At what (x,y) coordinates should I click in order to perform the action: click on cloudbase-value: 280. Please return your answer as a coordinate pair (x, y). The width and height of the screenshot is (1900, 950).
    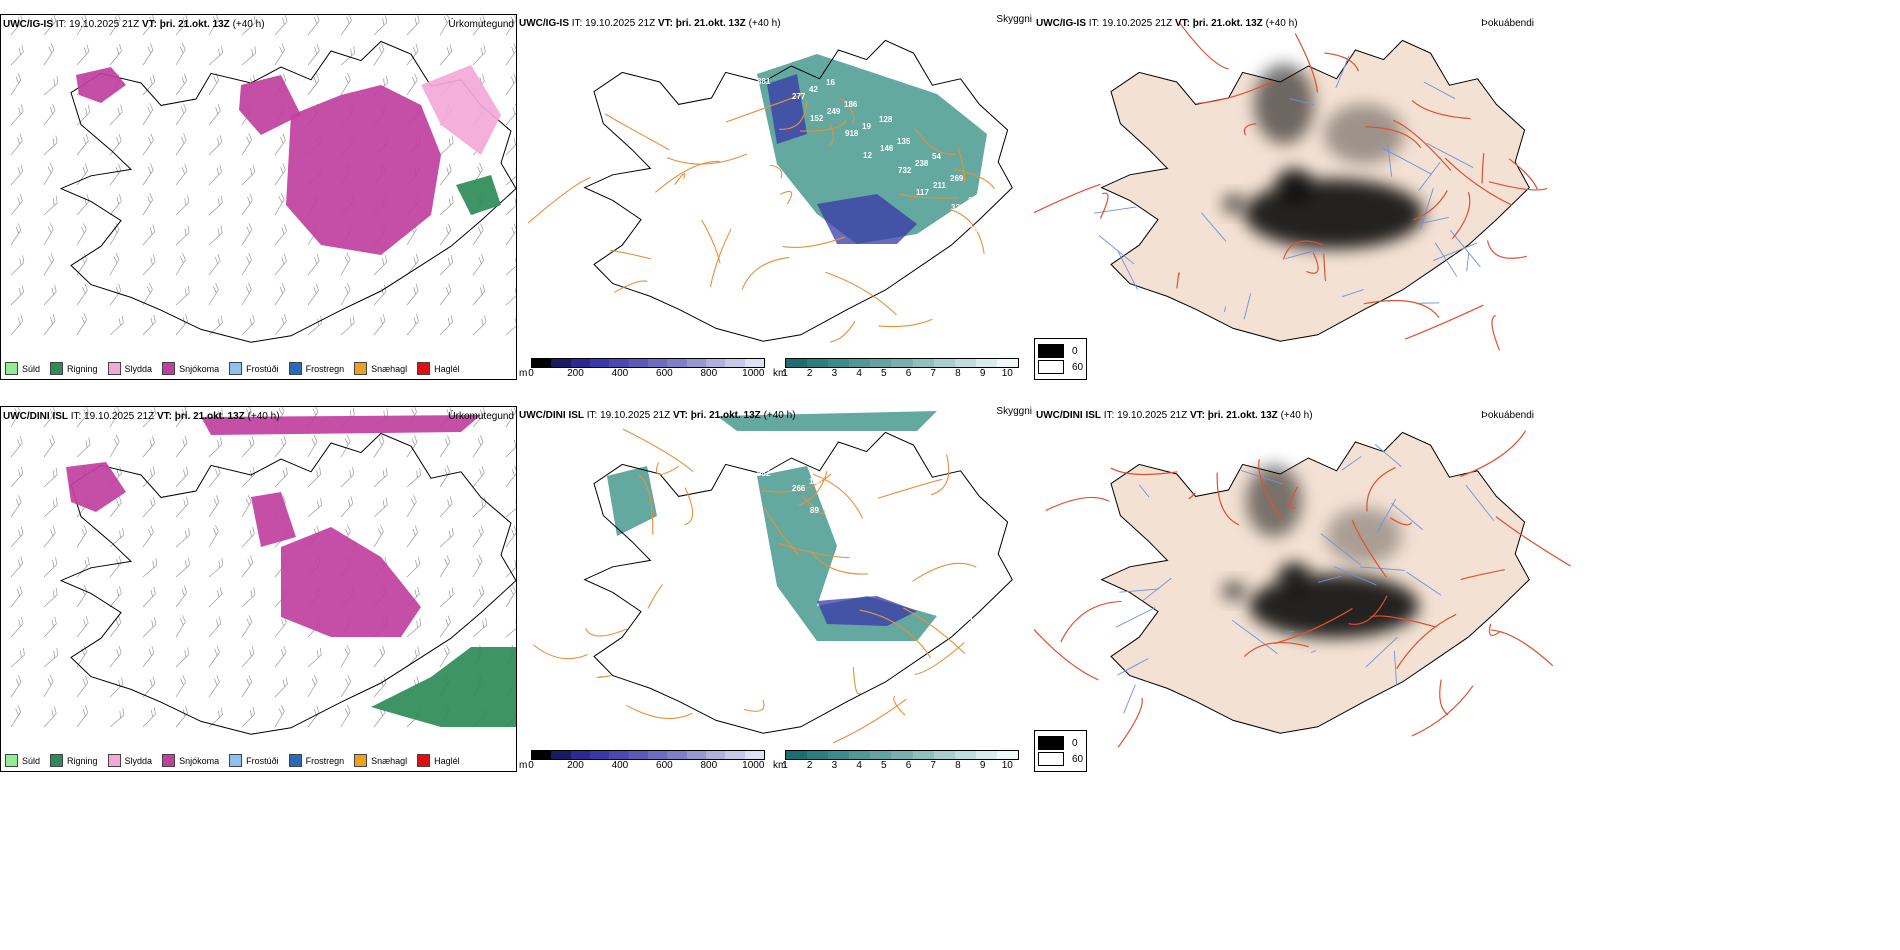
    Looking at the image, I should click on (993, 222).